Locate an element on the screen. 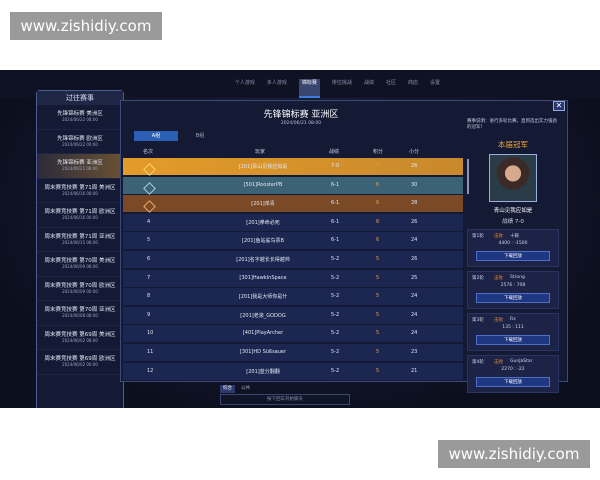 The width and height of the screenshot is (600, 480). history-item: 周末赛竞技赛 第71周 欧洲区 2024/06/16 00:00 is located at coordinates (80, 215).